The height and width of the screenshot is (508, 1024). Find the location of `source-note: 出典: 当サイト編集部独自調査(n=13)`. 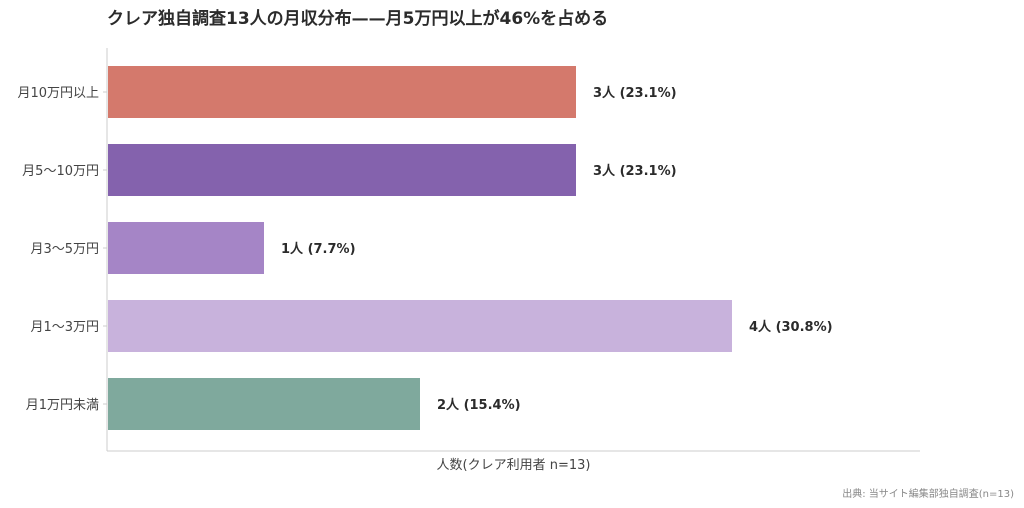

source-note: 出典: 当サイト編集部独自調査(n=13) is located at coordinates (928, 494).